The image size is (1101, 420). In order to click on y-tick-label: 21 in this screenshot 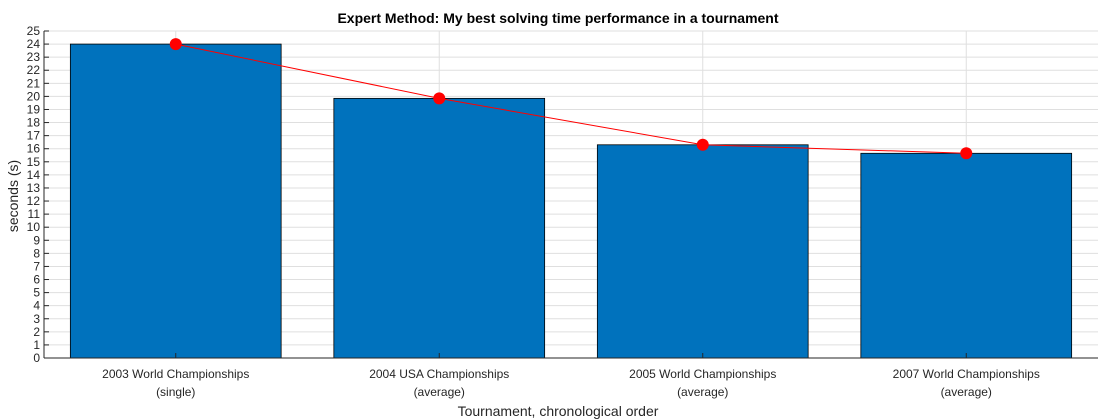, I will do `click(34, 83)`.